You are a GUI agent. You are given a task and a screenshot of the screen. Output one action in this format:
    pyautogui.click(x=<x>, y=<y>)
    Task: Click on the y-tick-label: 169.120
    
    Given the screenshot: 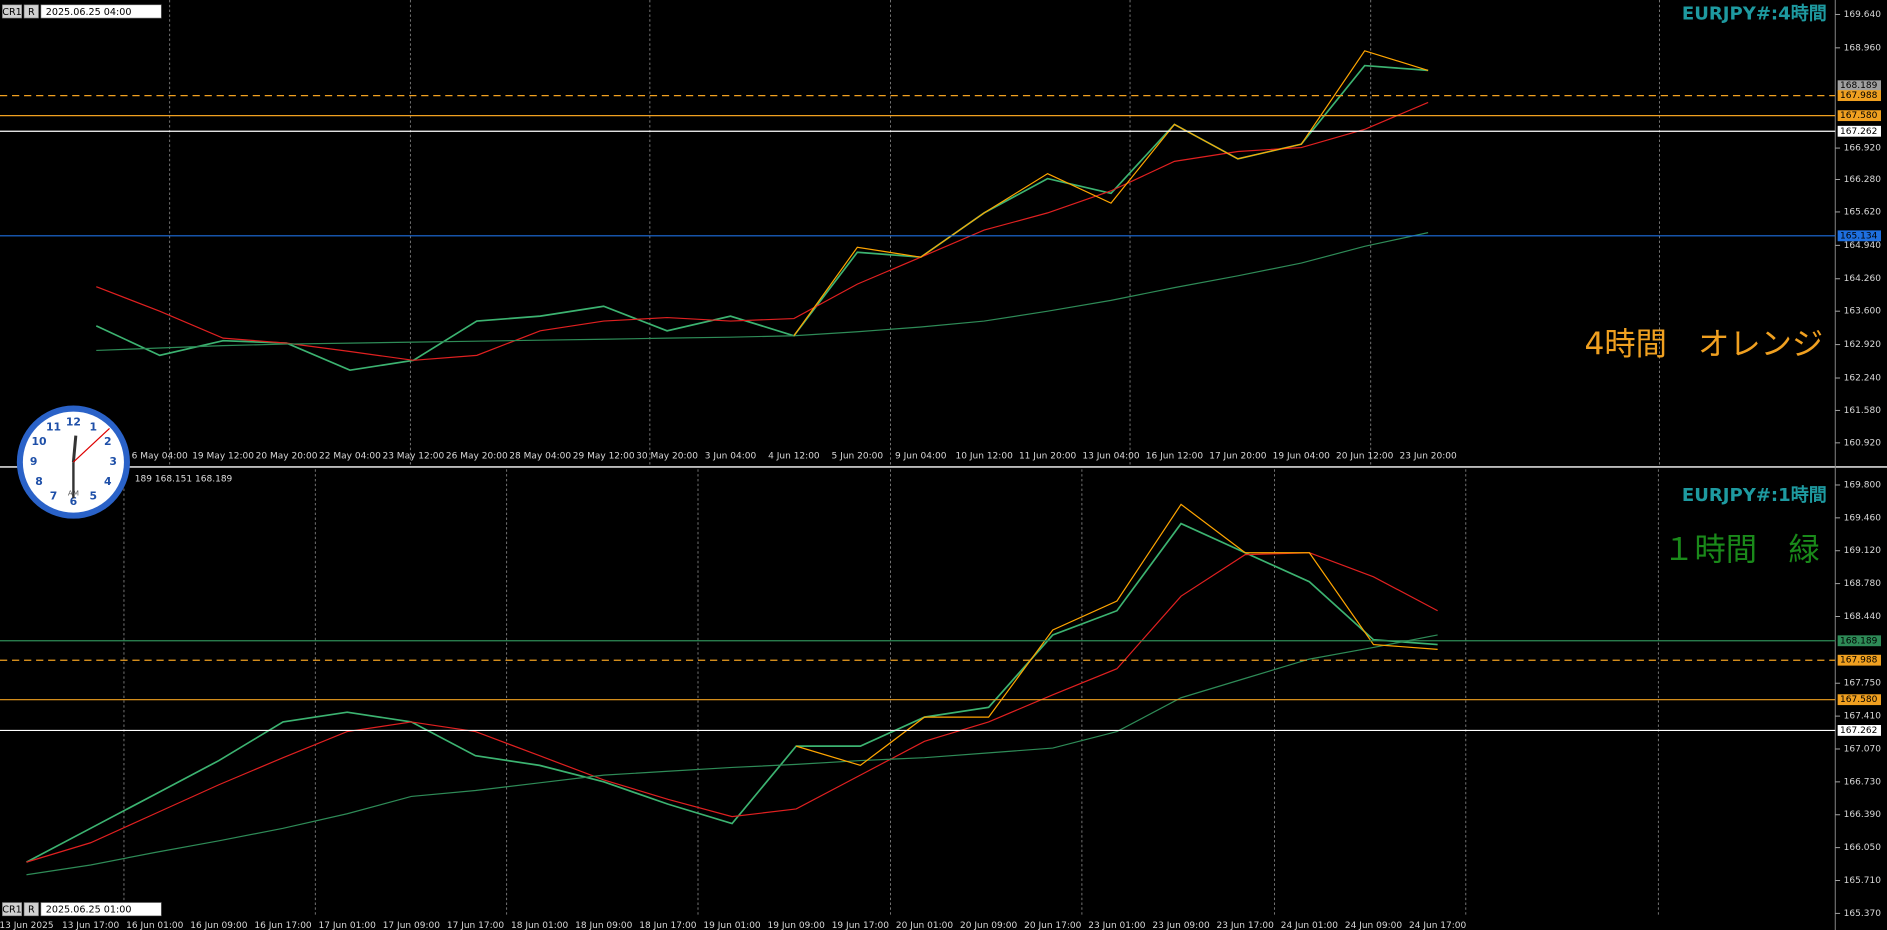 What is the action you would take?
    pyautogui.click(x=1863, y=551)
    